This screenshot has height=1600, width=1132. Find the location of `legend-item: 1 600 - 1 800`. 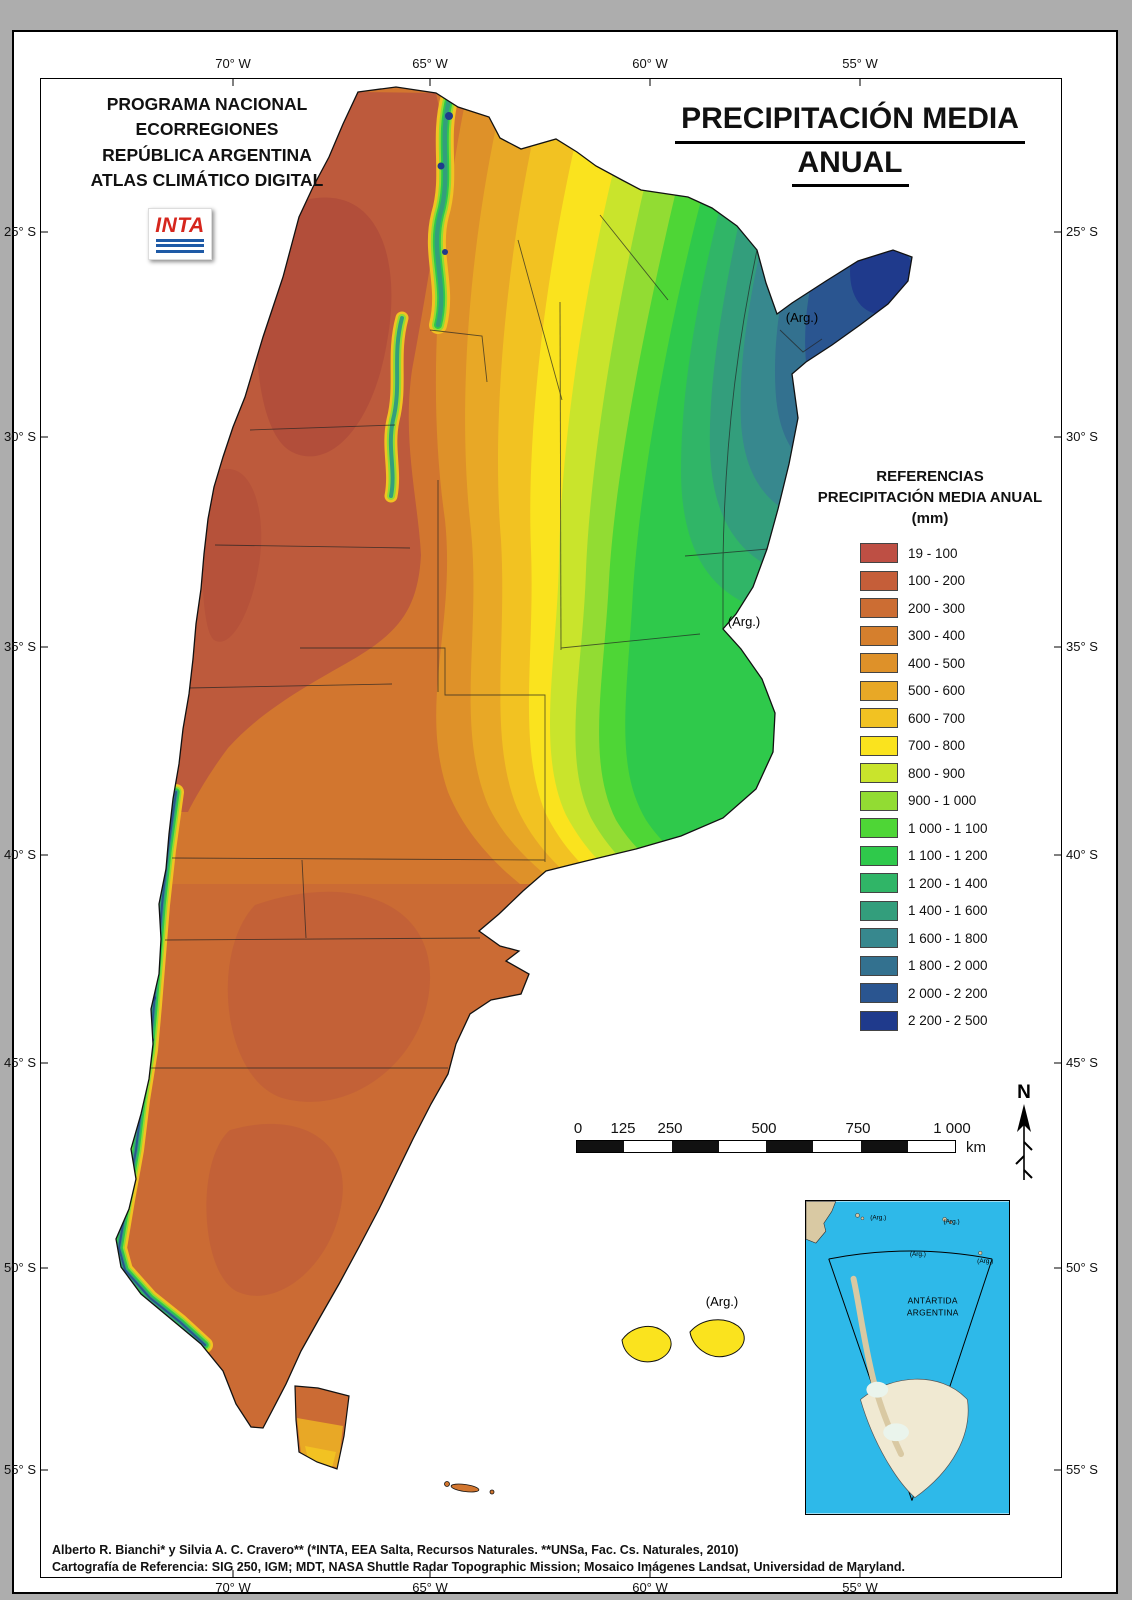

legend-item: 1 600 - 1 800 is located at coordinates (965, 938).